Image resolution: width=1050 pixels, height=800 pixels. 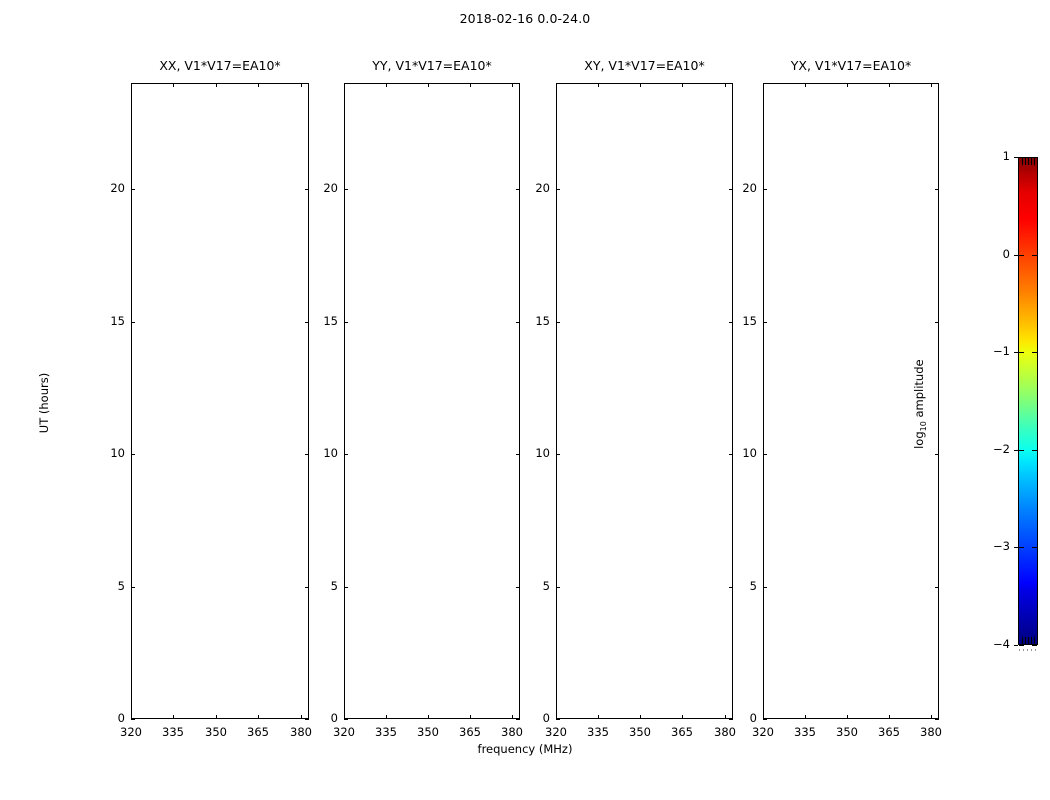 I want to click on colorbar-tick-label-5: −4, so click(x=1001, y=644).